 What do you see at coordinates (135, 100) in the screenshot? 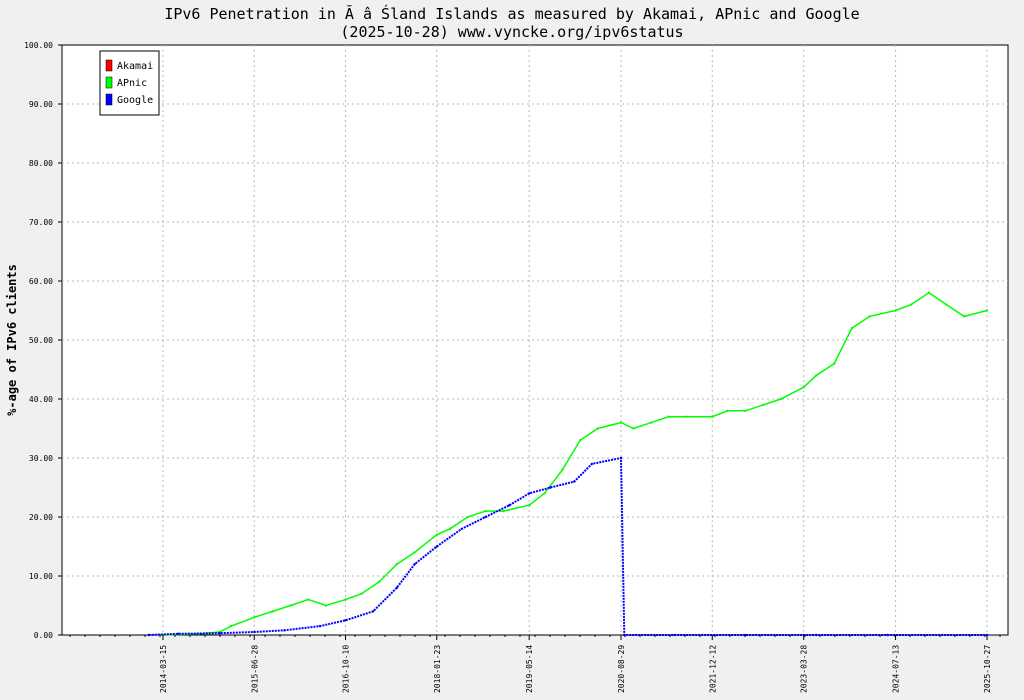
I see `legend-label-google: Google` at bounding box center [135, 100].